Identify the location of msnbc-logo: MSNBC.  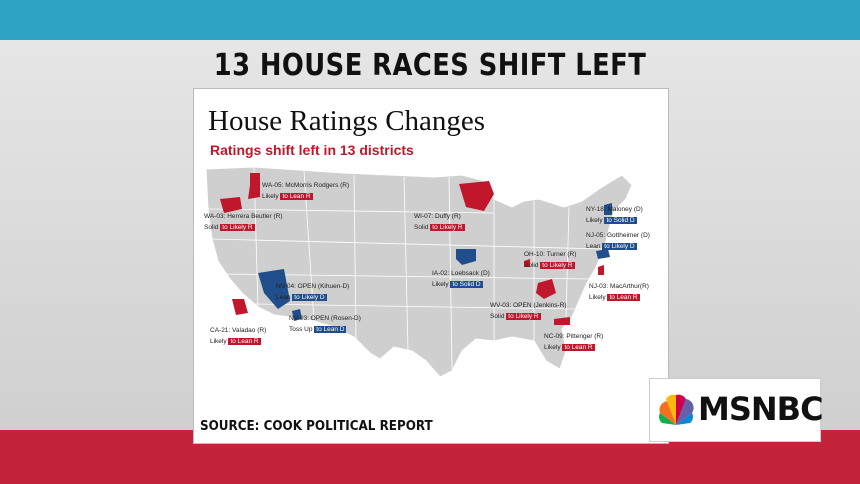
(736, 410).